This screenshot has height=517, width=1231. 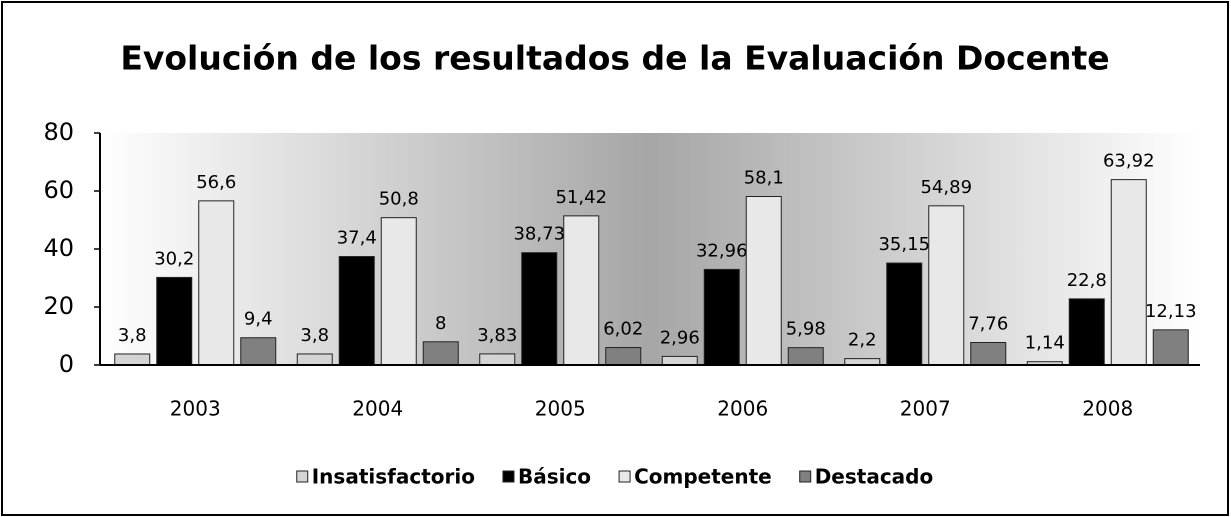 I want to click on value-label: 3,83, so click(x=497, y=335).